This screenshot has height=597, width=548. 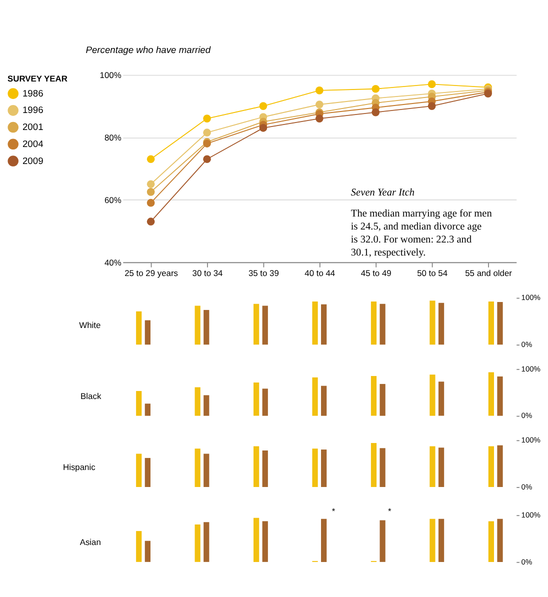 I want to click on y-axis-title: Black, so click(x=91, y=395).